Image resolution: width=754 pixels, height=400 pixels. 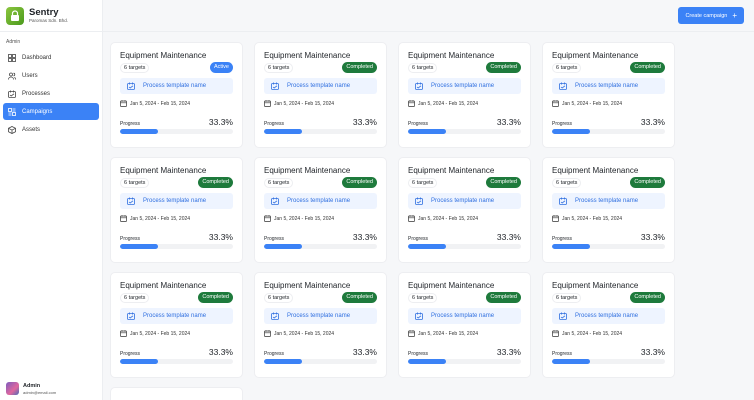 What do you see at coordinates (37, 57) in the screenshot?
I see `sidebar-item-label: Dashboard` at bounding box center [37, 57].